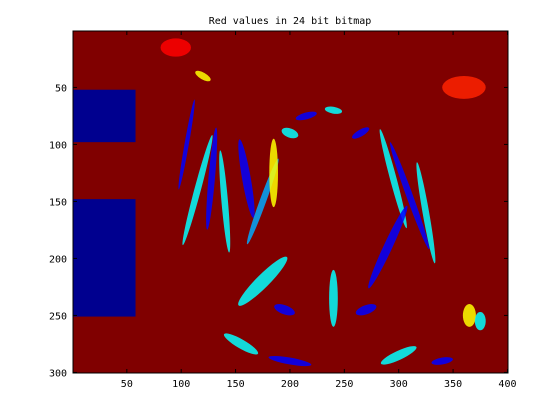  What do you see at coordinates (236, 384) in the screenshot?
I see `x-tick-label: 150` at bounding box center [236, 384].